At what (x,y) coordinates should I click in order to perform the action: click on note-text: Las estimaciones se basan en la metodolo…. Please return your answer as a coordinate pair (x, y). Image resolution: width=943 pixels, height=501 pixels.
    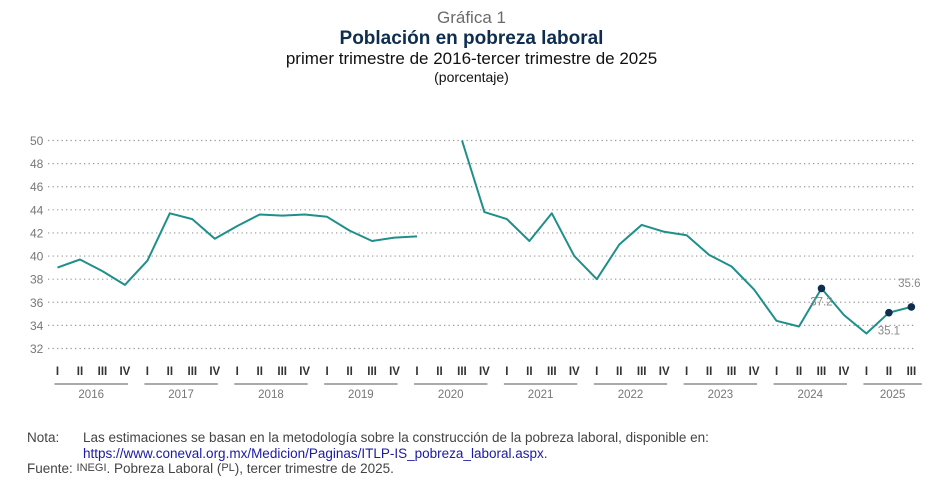
    Looking at the image, I should click on (396, 437).